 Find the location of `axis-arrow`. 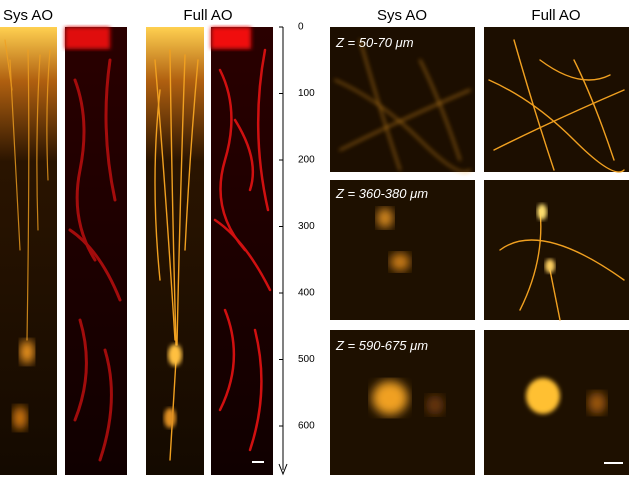

axis-arrow is located at coordinates (283, 469).